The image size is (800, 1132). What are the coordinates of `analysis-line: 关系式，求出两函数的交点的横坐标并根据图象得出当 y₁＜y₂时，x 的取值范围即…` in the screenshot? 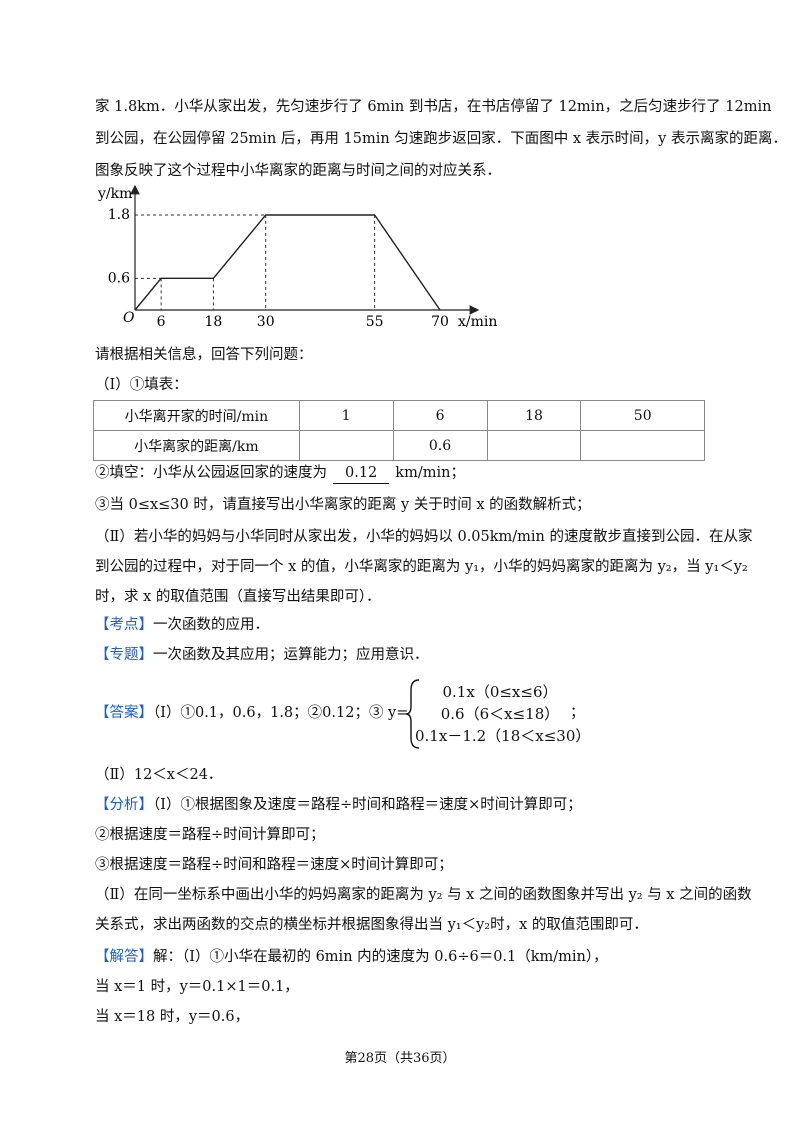 It's located at (371, 925).